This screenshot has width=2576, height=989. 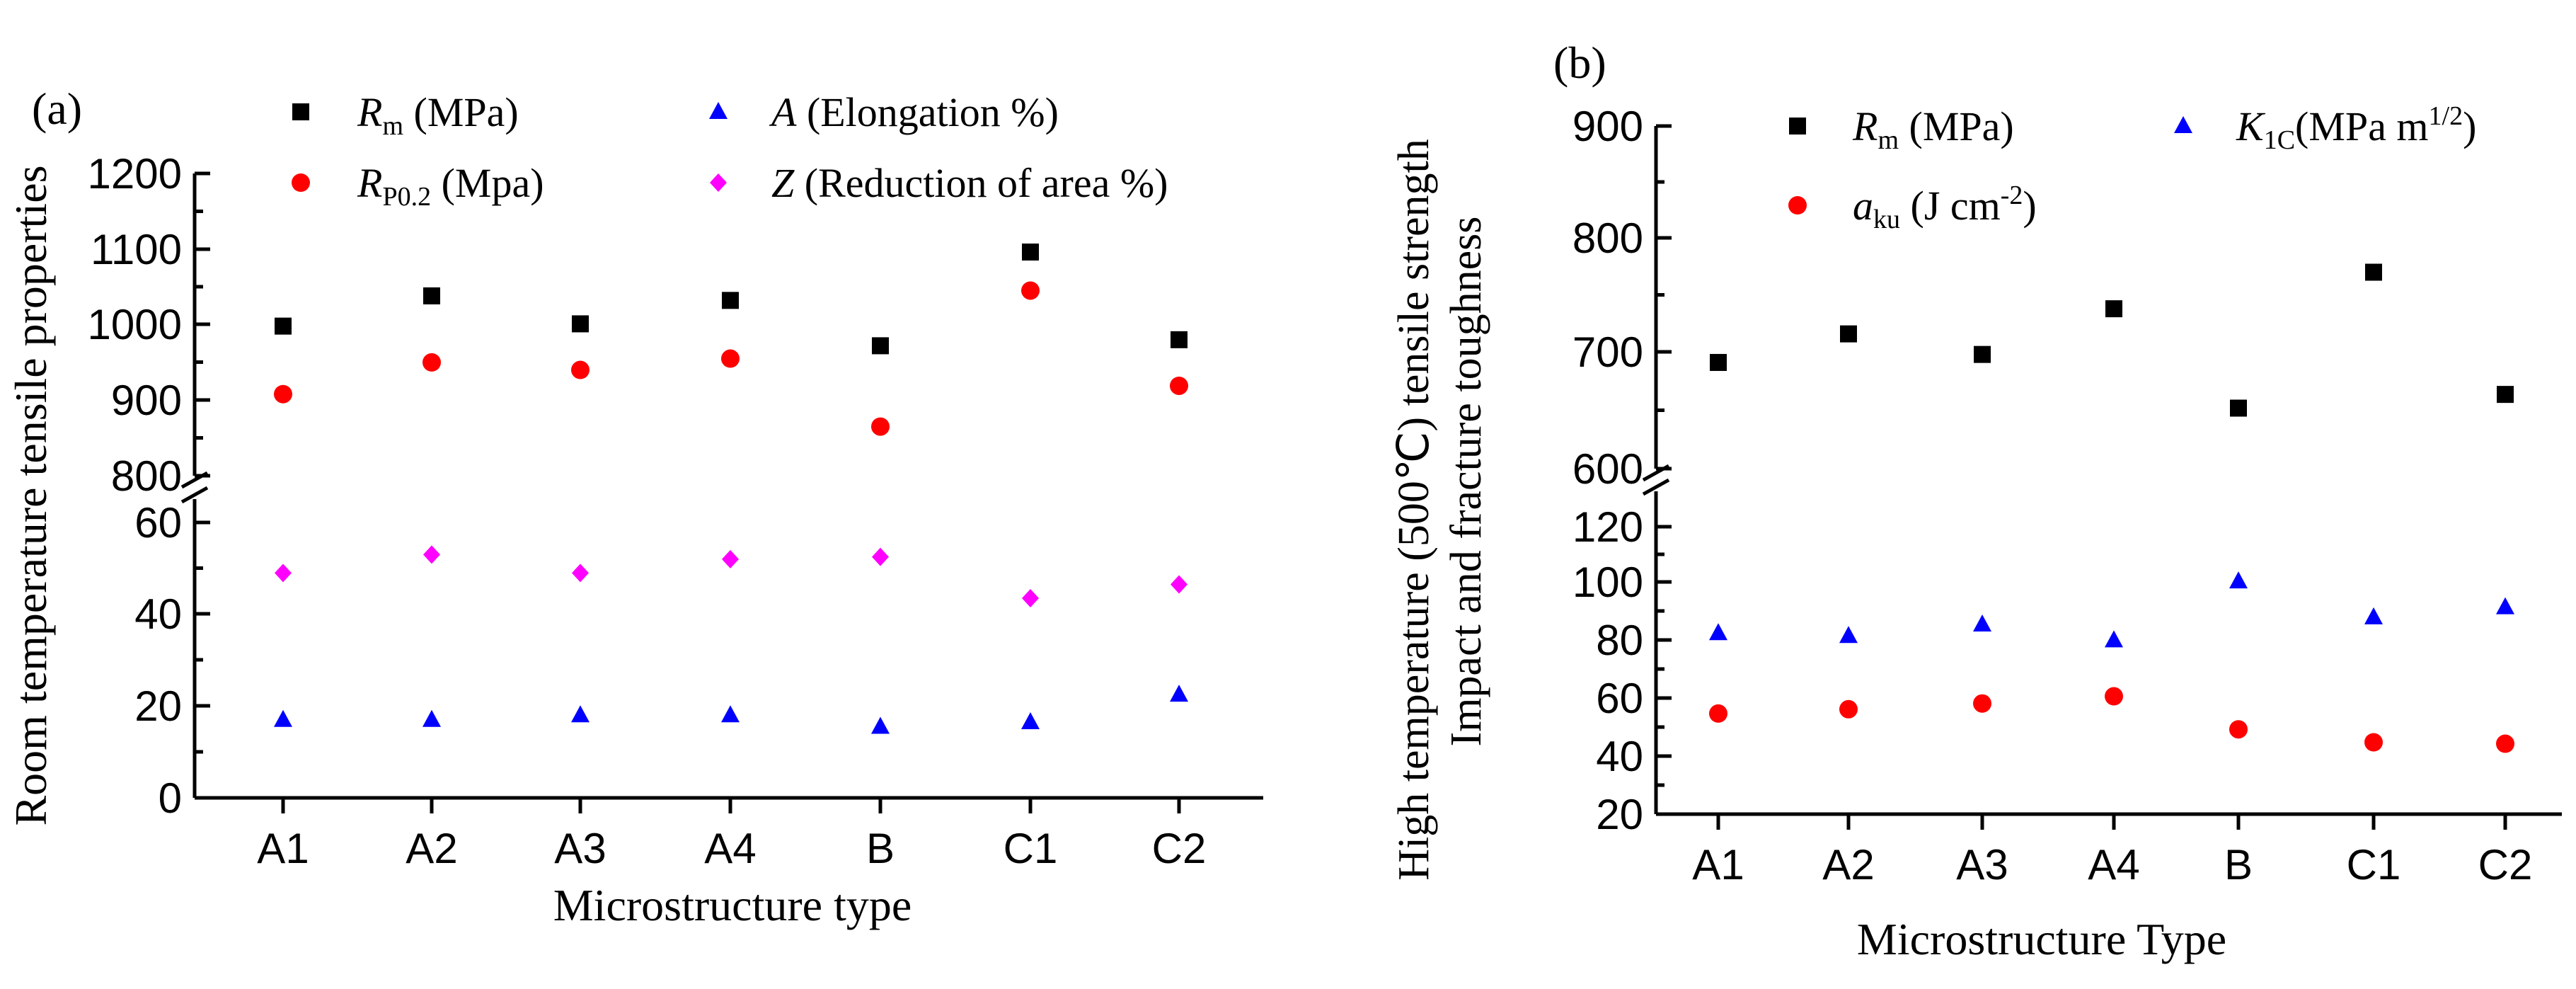 What do you see at coordinates (1608, 469) in the screenshot?
I see `y-tick-label: 600` at bounding box center [1608, 469].